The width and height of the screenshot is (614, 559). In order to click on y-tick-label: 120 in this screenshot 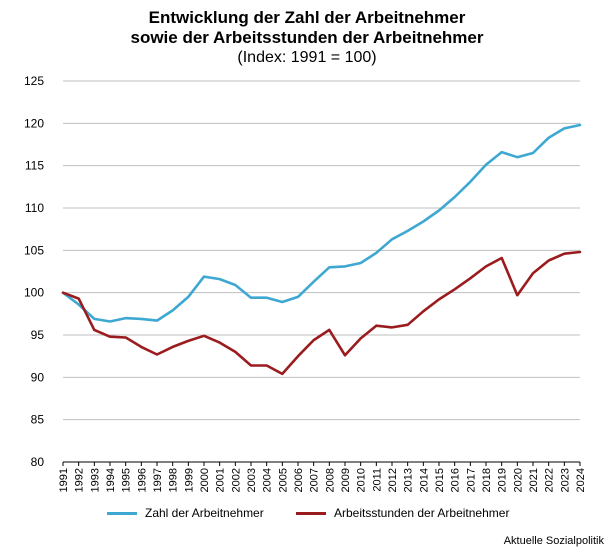, I will do `click(34, 123)`.